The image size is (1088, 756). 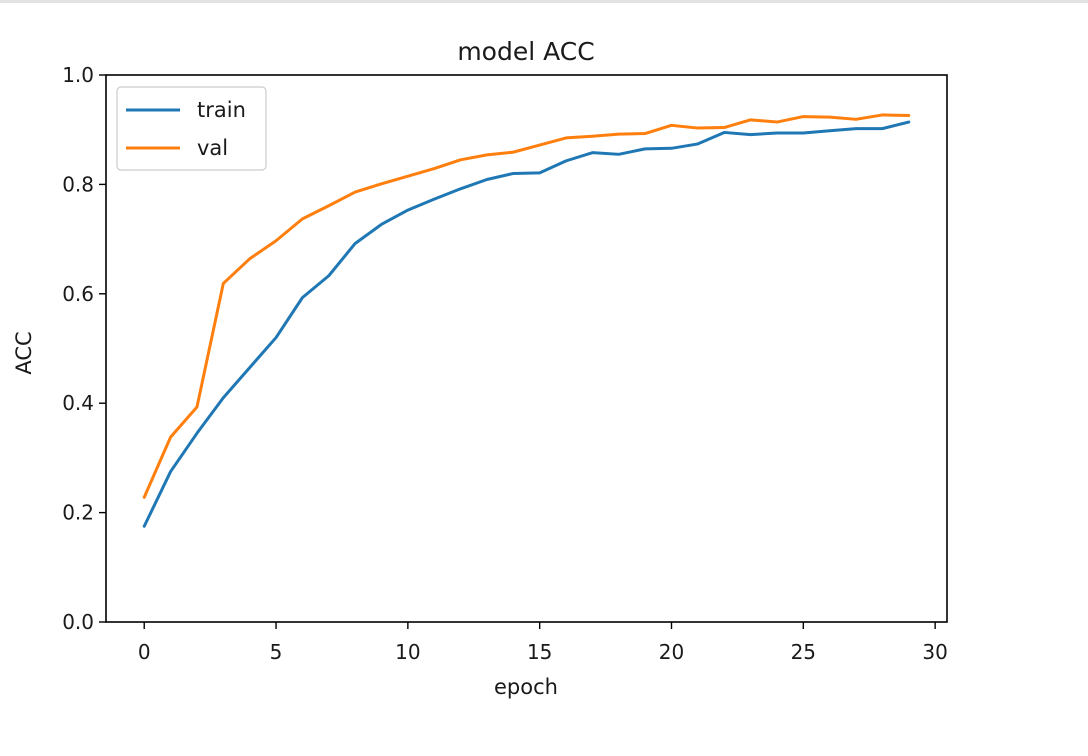 What do you see at coordinates (526, 687) in the screenshot?
I see `x-axis-label: epoch` at bounding box center [526, 687].